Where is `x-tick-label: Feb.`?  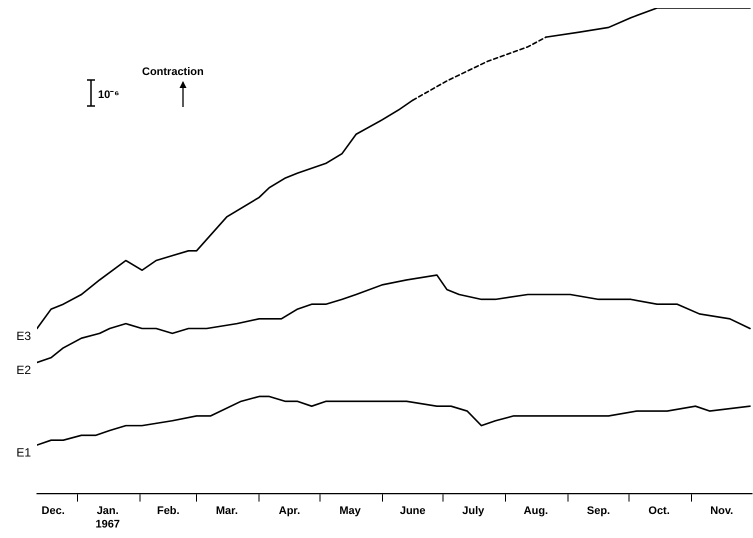 x-tick-label: Feb. is located at coordinates (168, 511).